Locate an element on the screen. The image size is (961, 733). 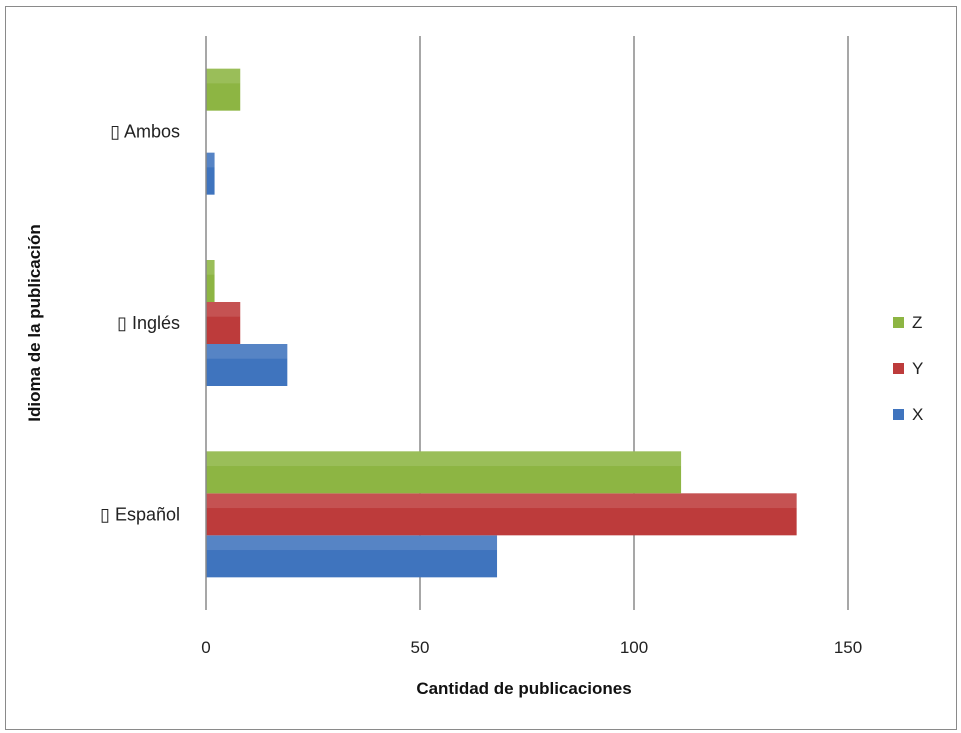
legend-label-z: Z is located at coordinates (917, 322).